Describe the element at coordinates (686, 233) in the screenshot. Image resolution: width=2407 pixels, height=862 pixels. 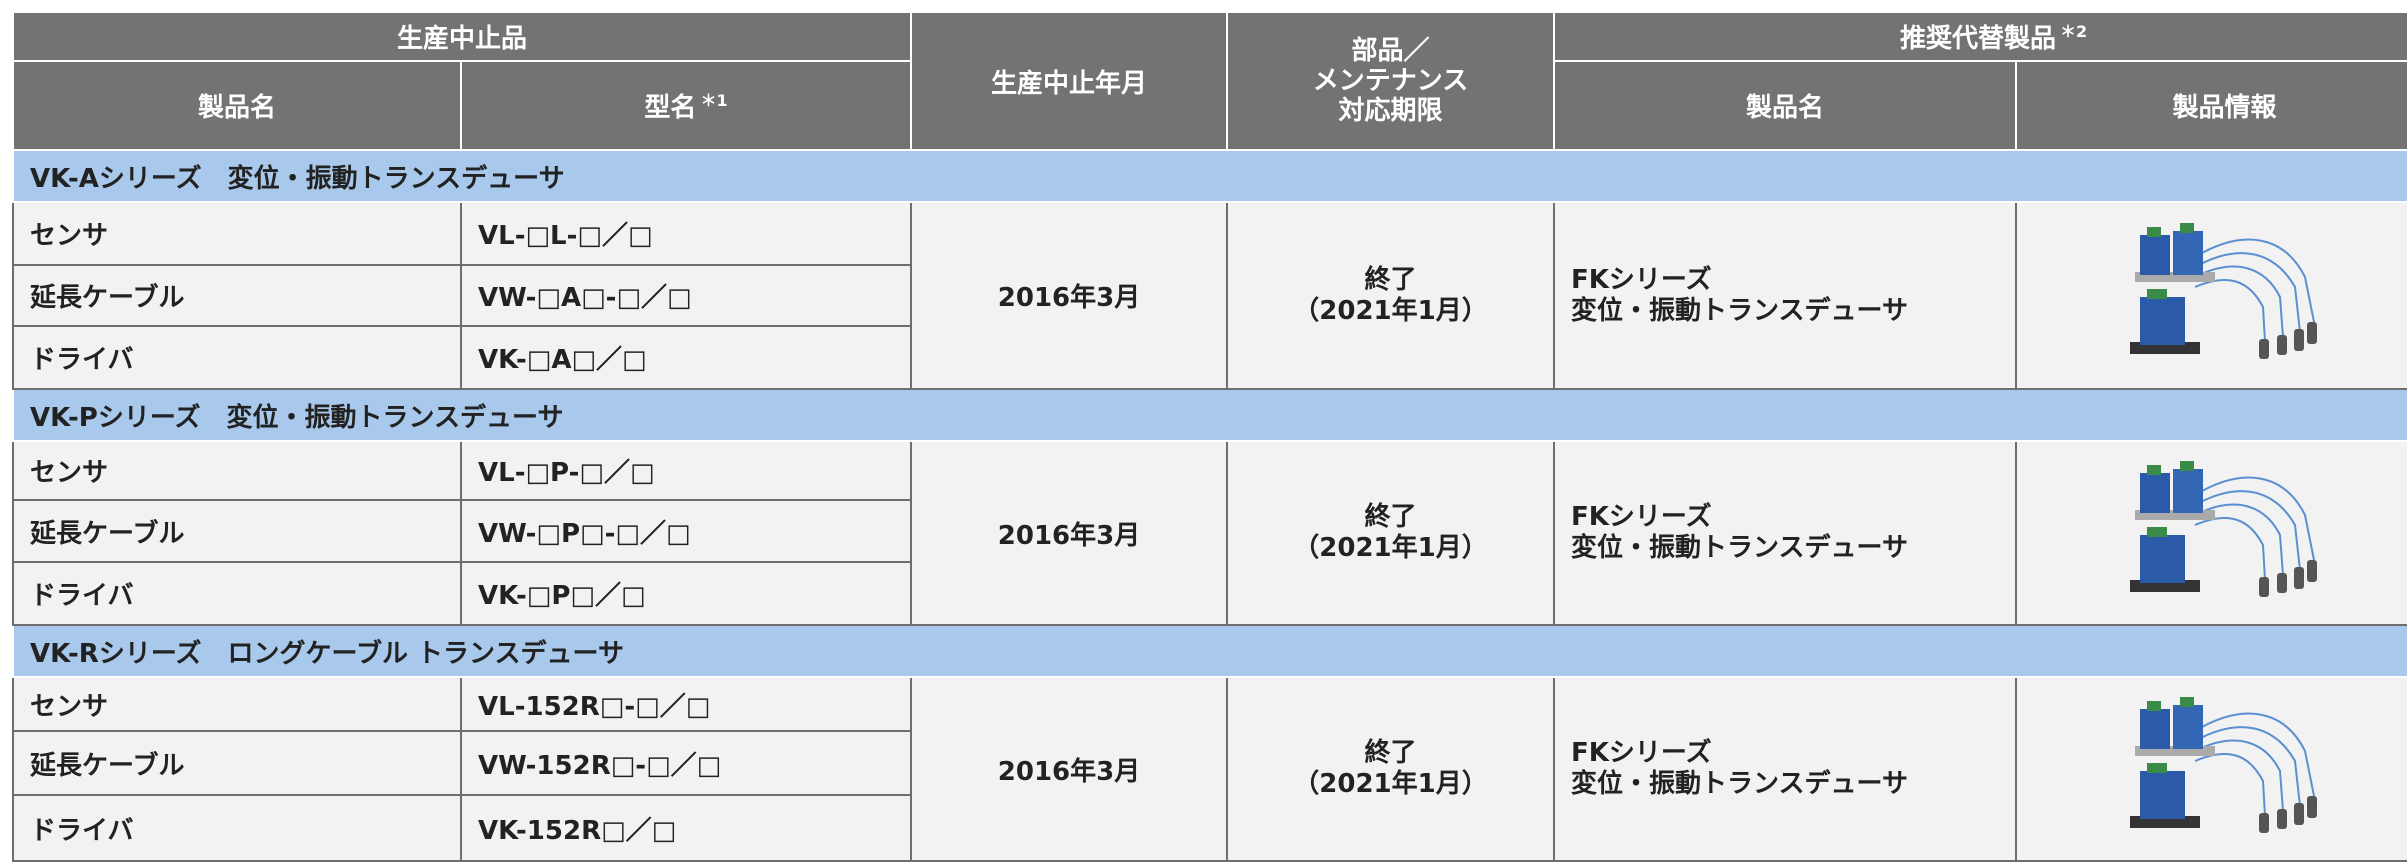
I see `model-cell: VL-□L-□／□` at that location.